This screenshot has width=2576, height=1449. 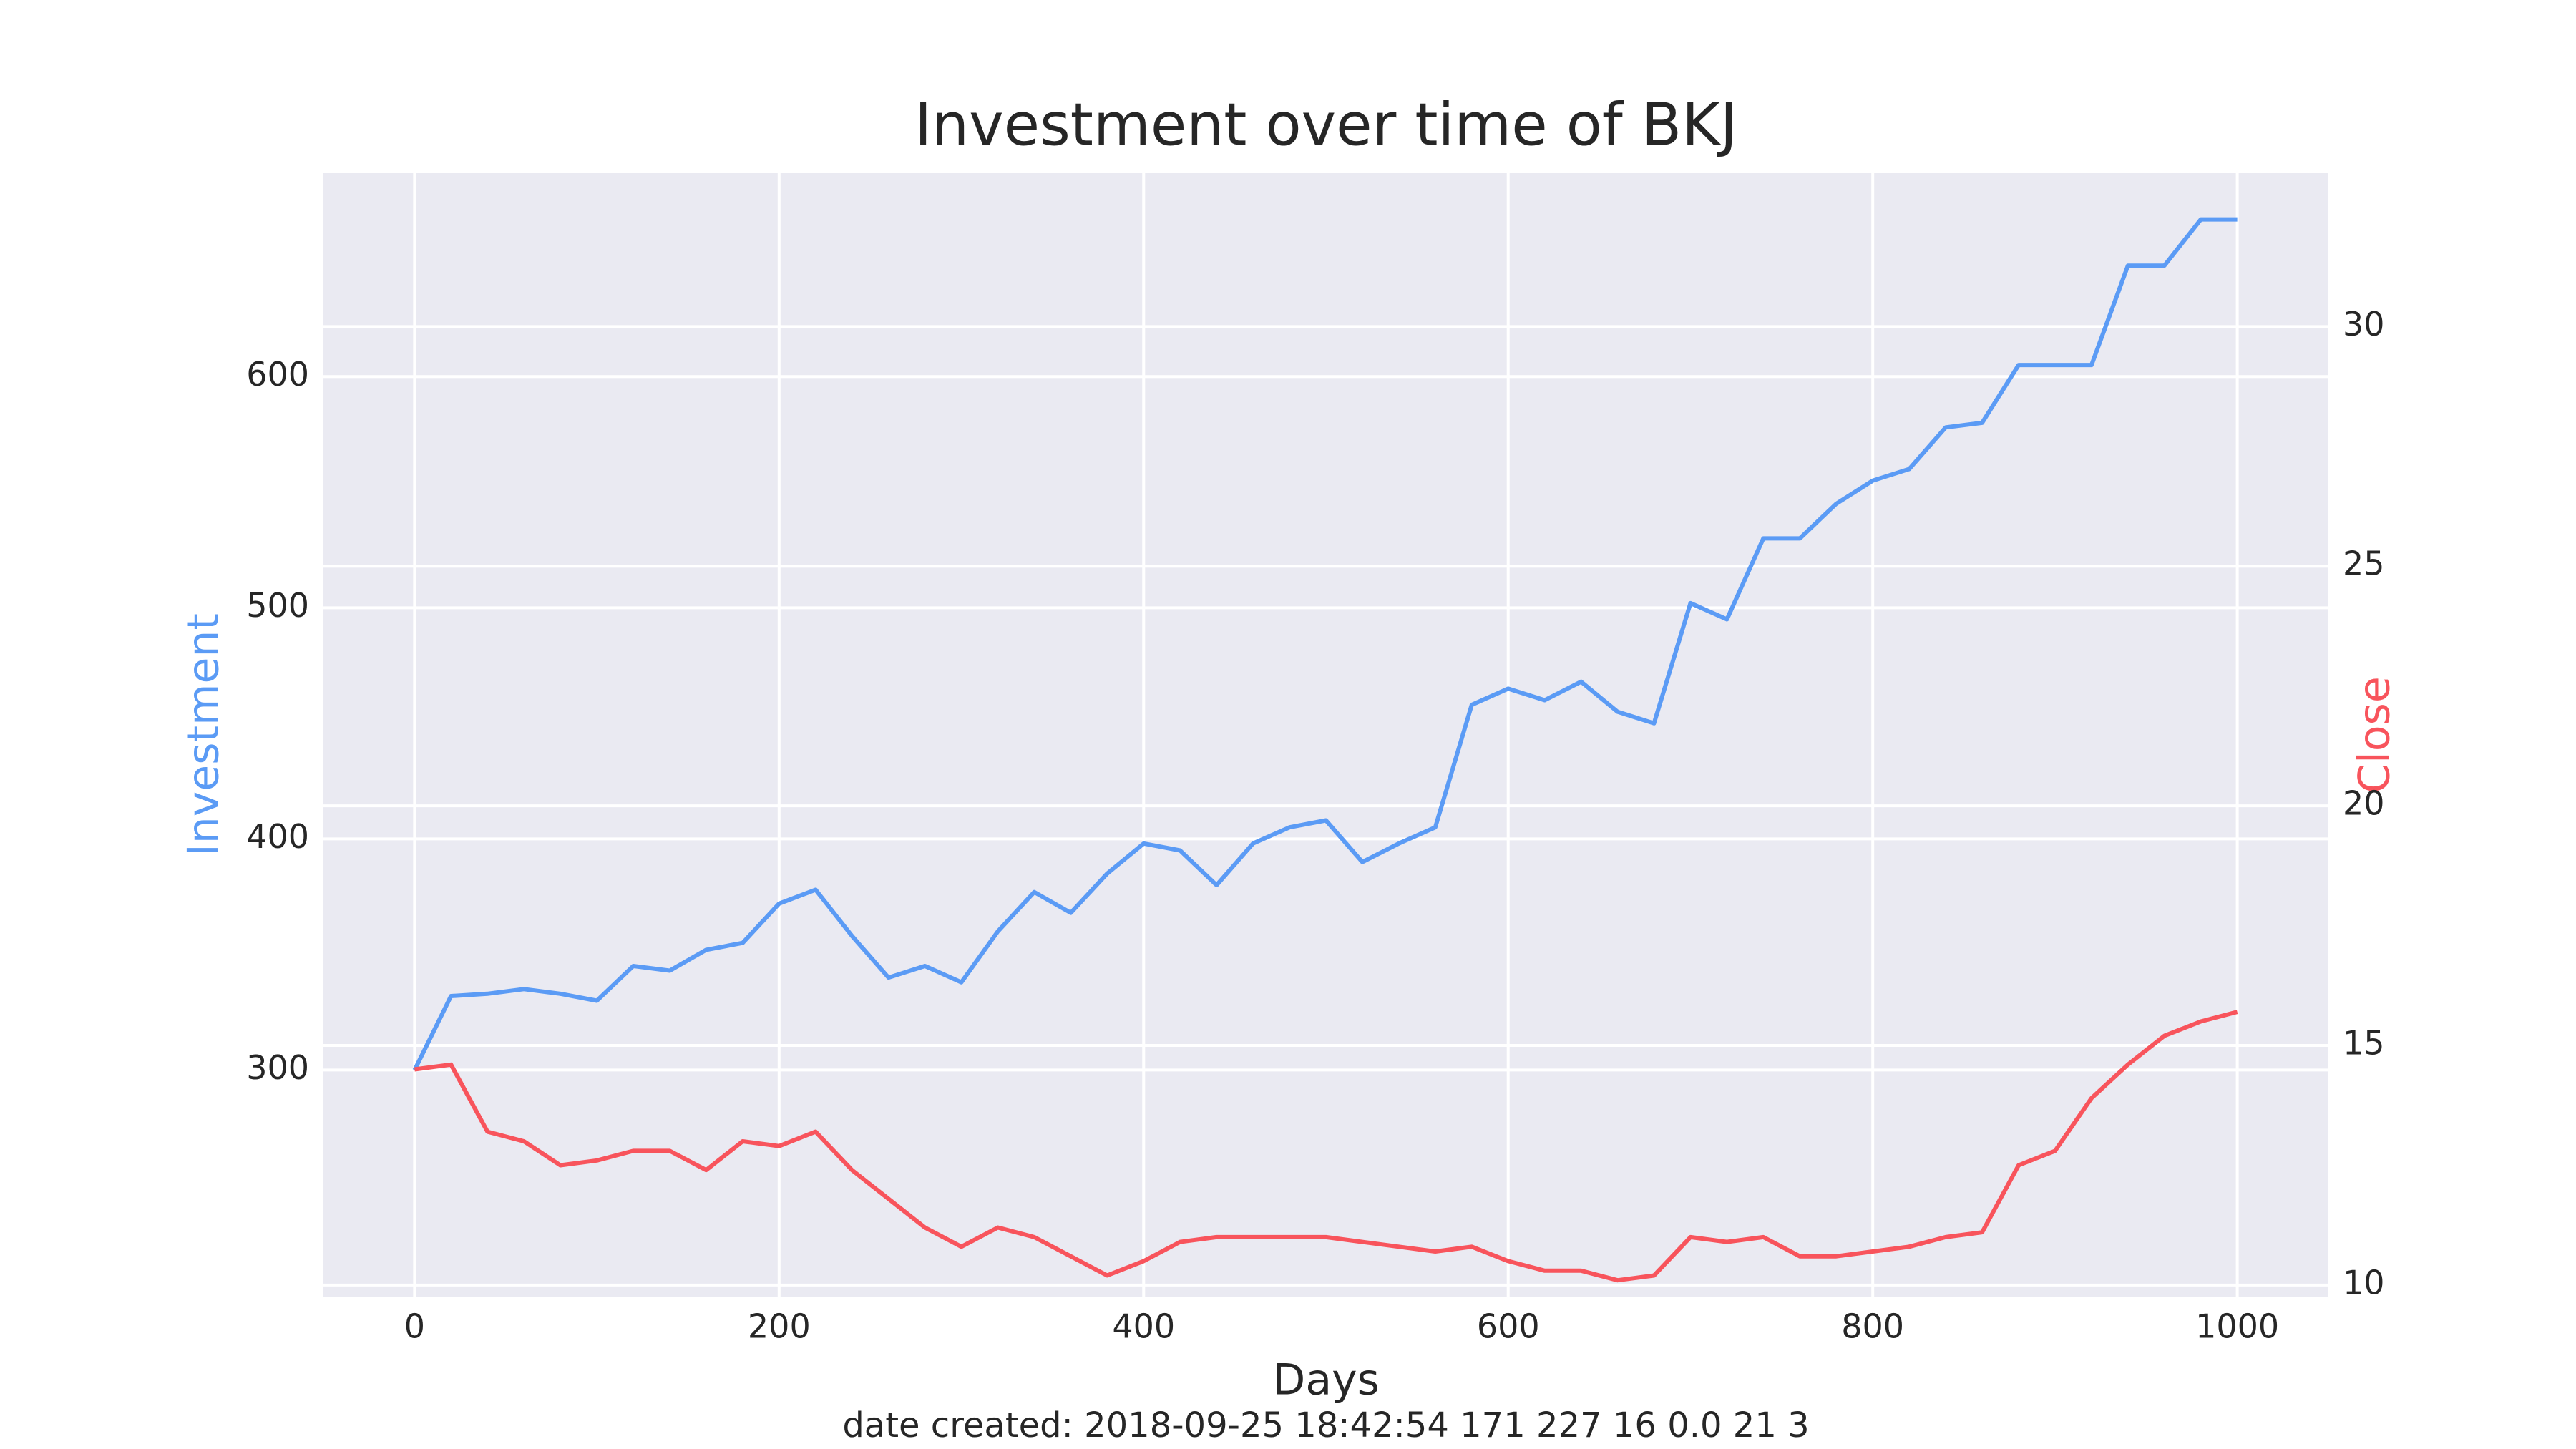 I want to click on chart-title: Investment over time of BKJ, so click(x=1325, y=125).